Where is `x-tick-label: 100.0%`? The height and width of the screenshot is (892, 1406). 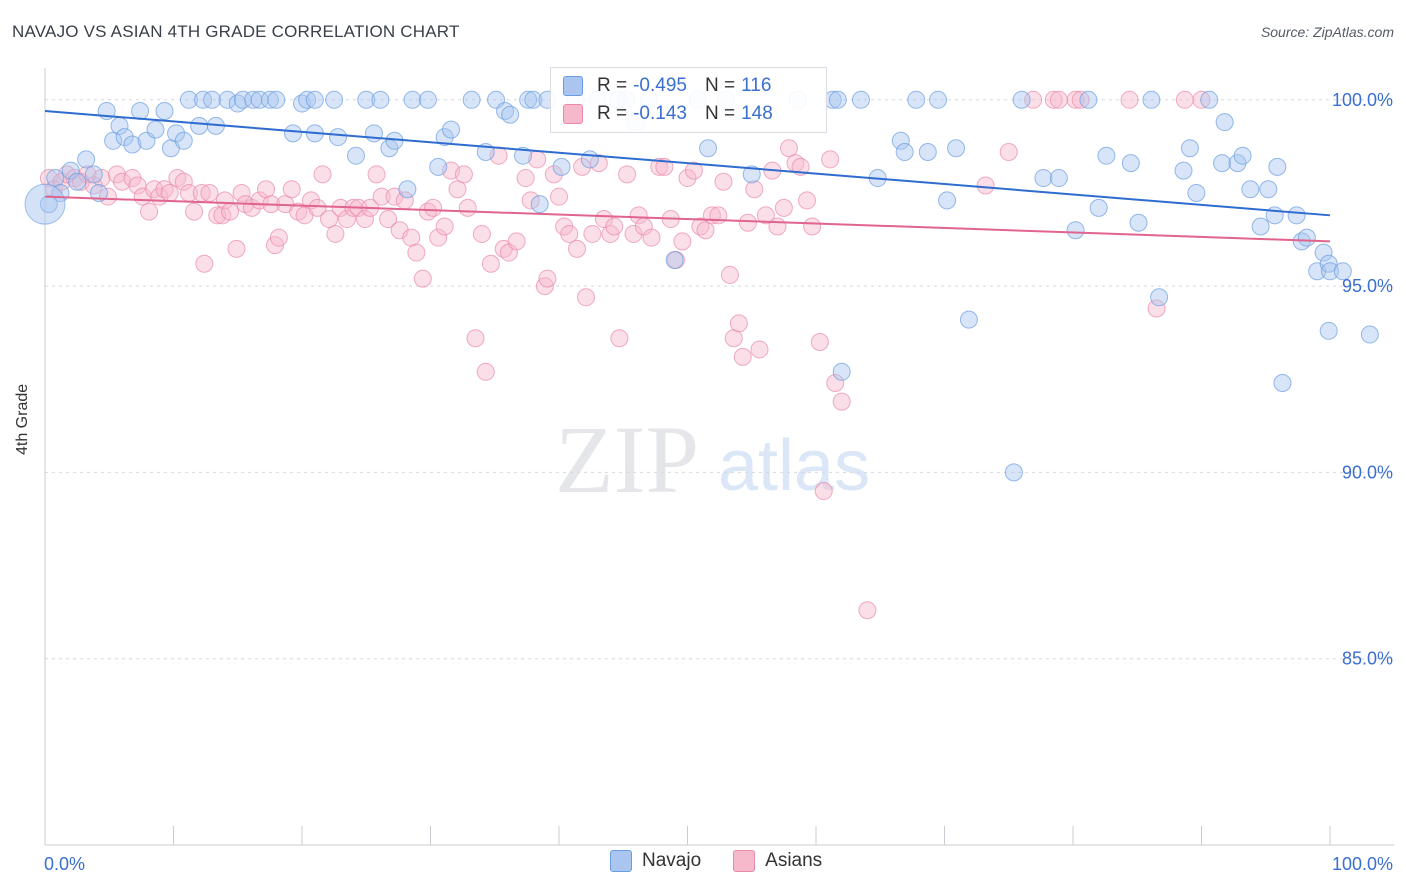
x-tick-label: 100.0% is located at coordinates (1362, 864).